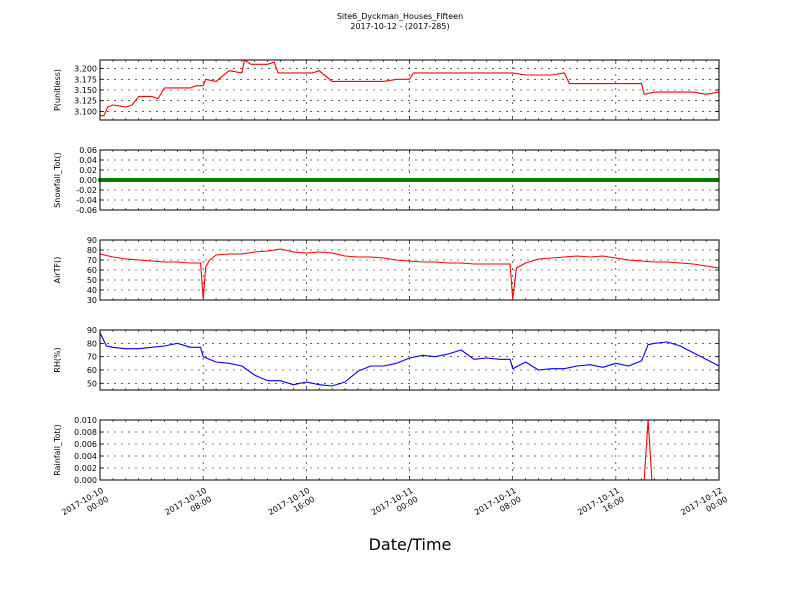 The image size is (800, 600). What do you see at coordinates (92, 290) in the screenshot?
I see `y-tick-label: 40` at bounding box center [92, 290].